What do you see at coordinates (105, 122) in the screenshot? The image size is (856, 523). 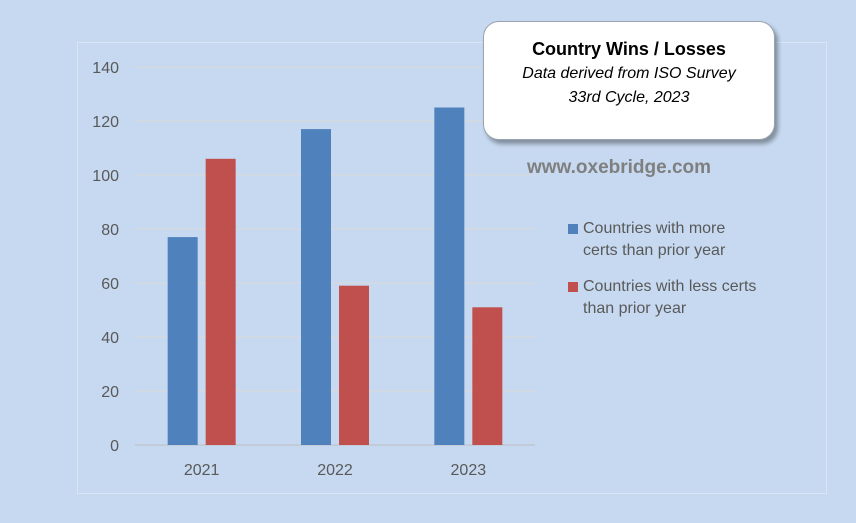 I see `y-tick-label: 120` at bounding box center [105, 122].